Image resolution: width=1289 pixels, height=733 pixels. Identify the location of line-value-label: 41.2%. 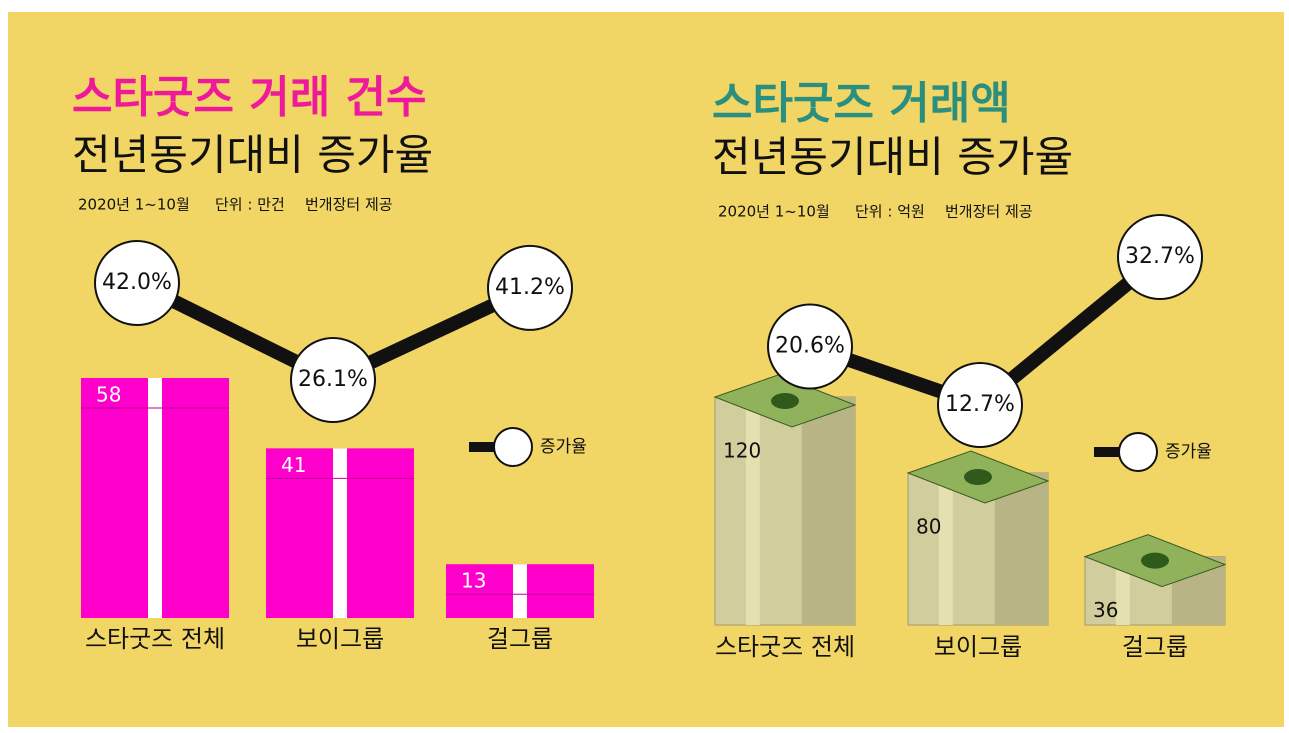
(530, 287).